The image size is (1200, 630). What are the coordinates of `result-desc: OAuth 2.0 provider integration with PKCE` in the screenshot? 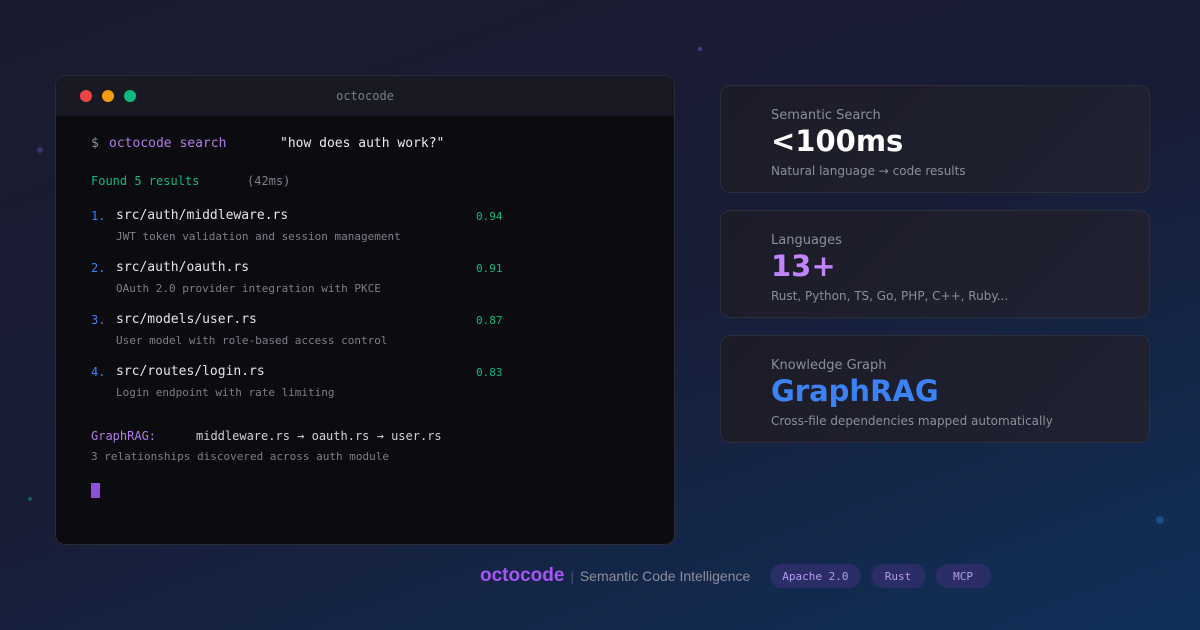 It's located at (248, 288).